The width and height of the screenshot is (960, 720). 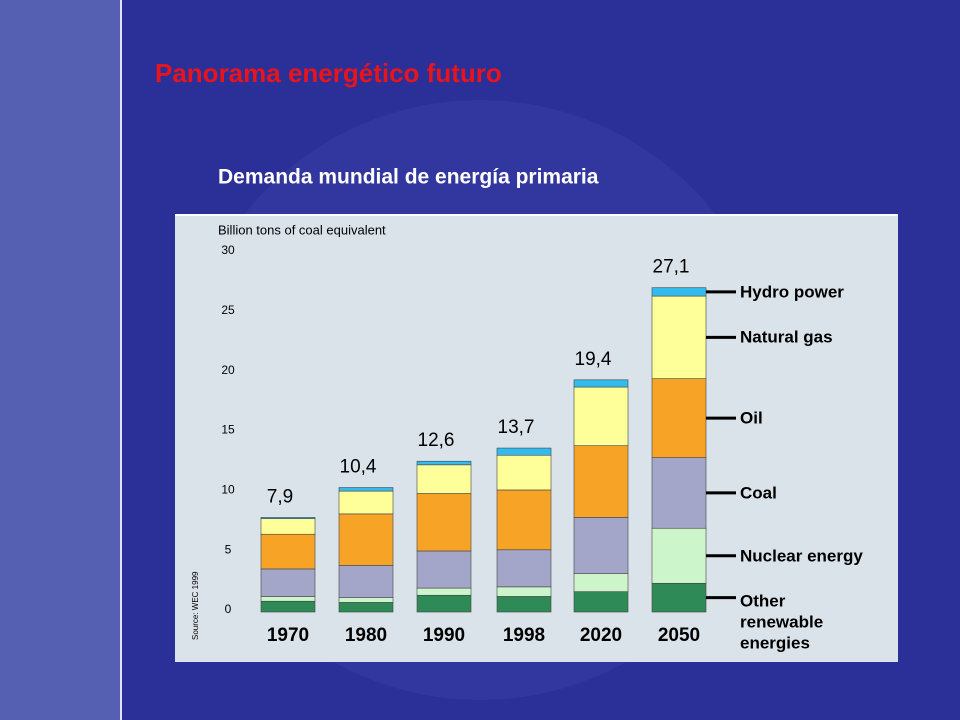 What do you see at coordinates (228, 609) in the screenshot?
I see `y-tick-label: 0` at bounding box center [228, 609].